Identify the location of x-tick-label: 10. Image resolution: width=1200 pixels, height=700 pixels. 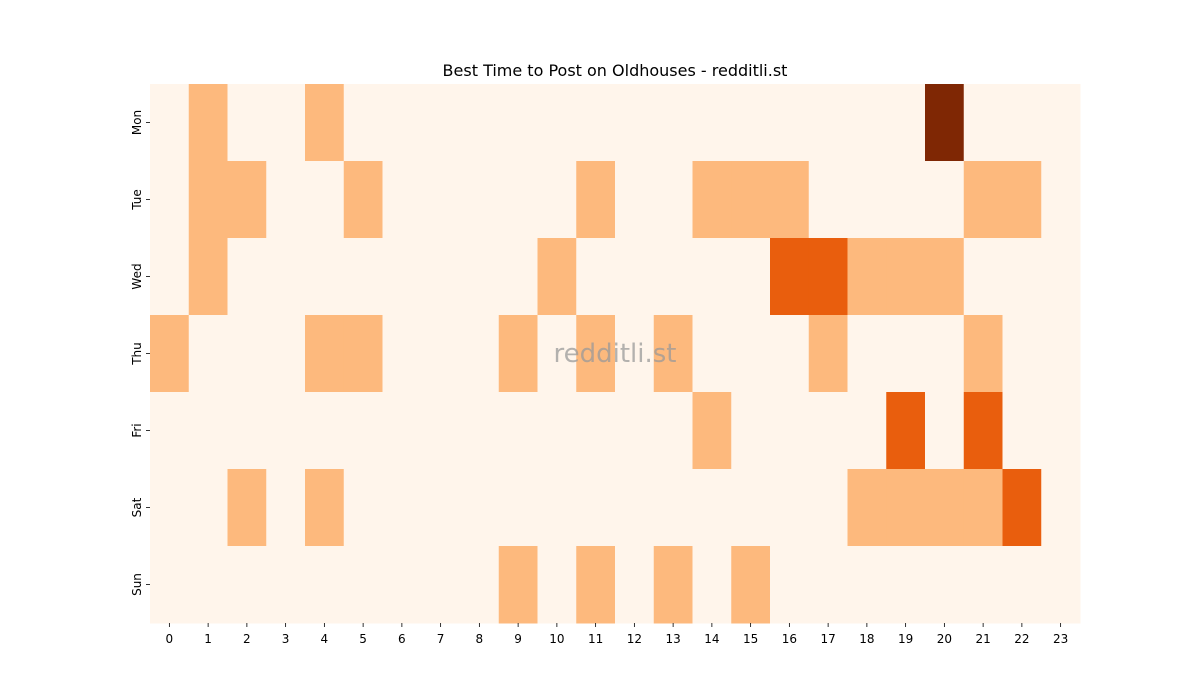
(556, 639).